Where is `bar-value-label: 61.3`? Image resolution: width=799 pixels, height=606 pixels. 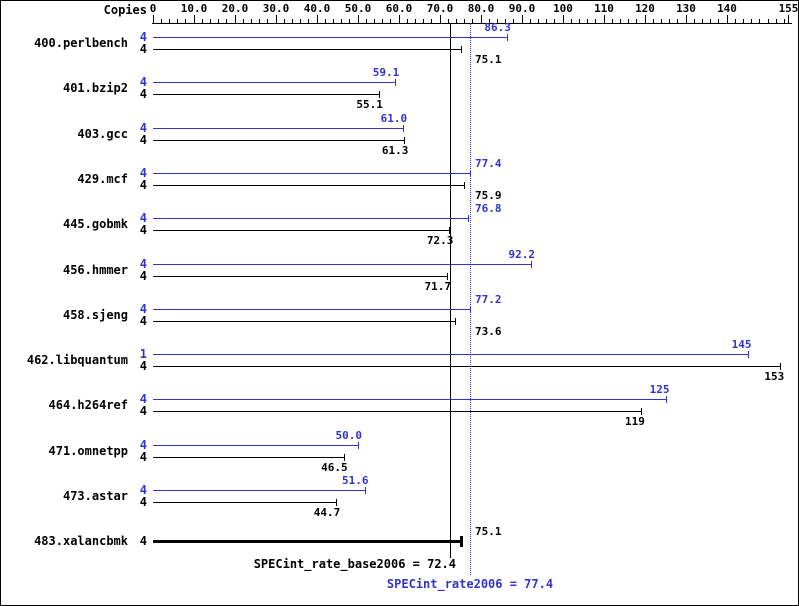 bar-value-label: 61.3 is located at coordinates (395, 150).